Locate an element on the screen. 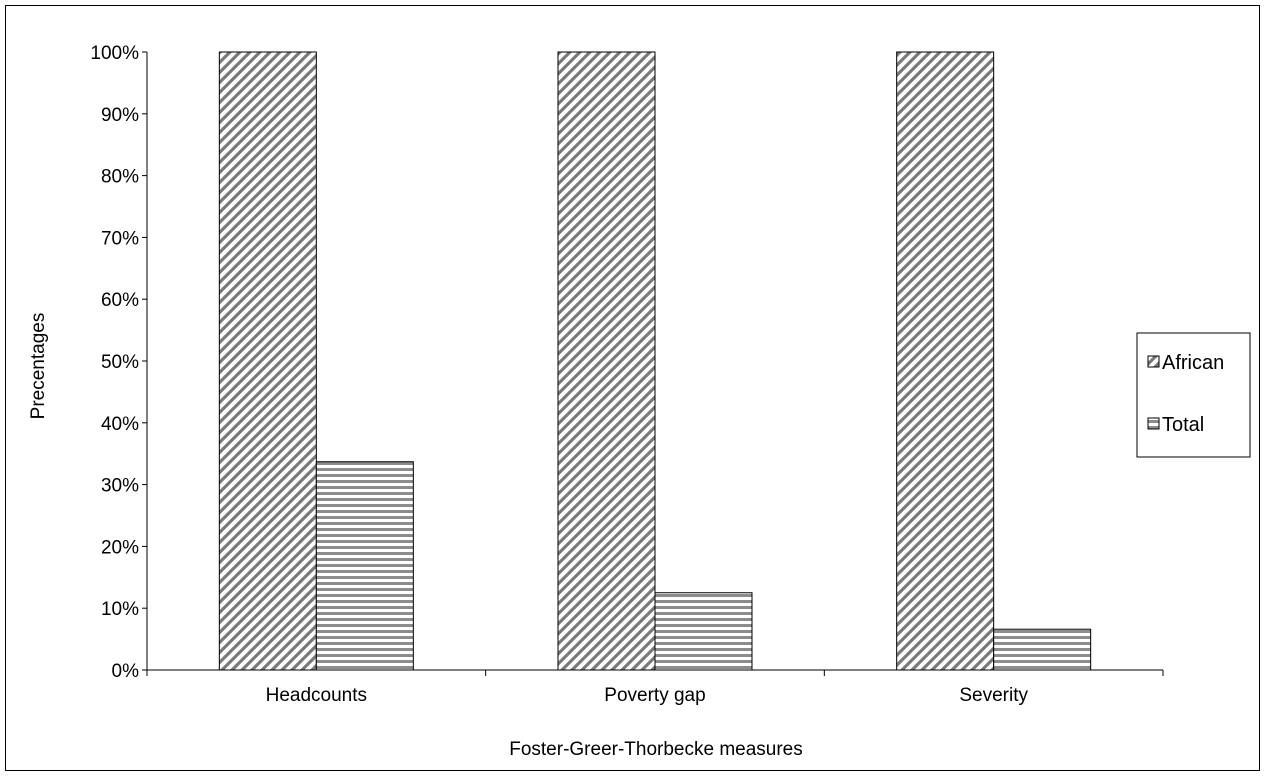 The height and width of the screenshot is (777, 1265). legend-label-total: Total is located at coordinates (1183, 425).